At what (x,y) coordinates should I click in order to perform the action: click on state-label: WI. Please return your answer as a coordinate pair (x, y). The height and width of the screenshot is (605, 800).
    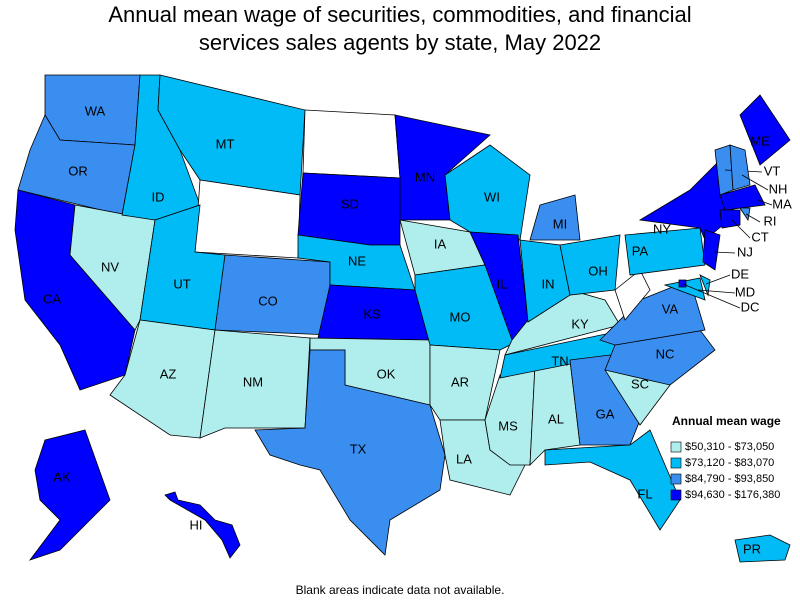
    Looking at the image, I should click on (492, 196).